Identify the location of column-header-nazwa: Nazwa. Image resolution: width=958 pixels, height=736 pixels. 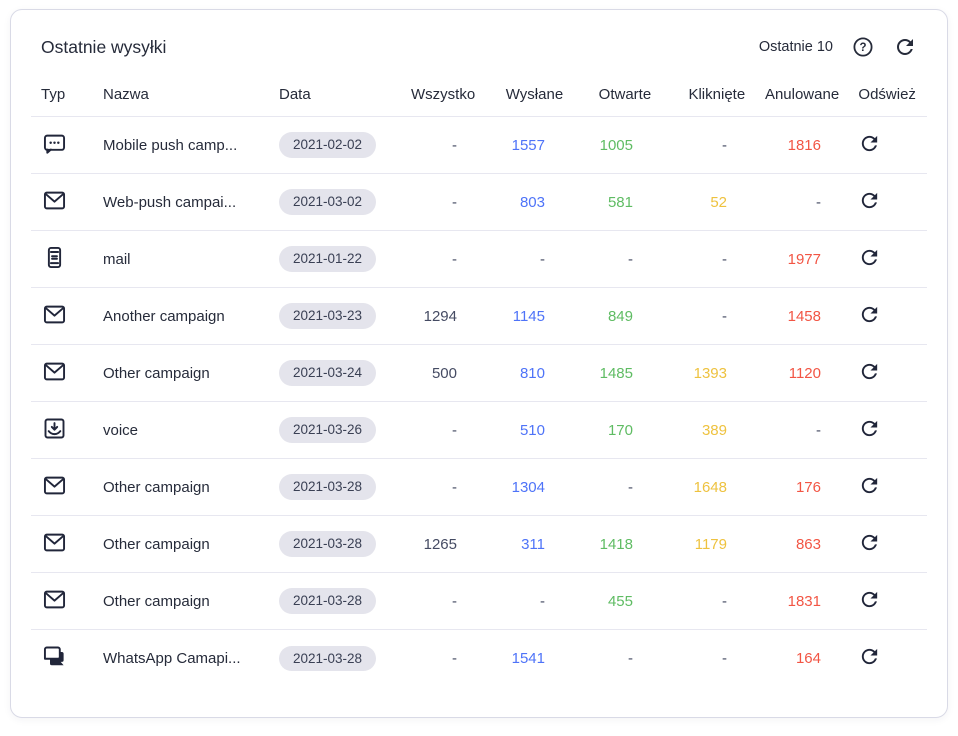
(126, 94).